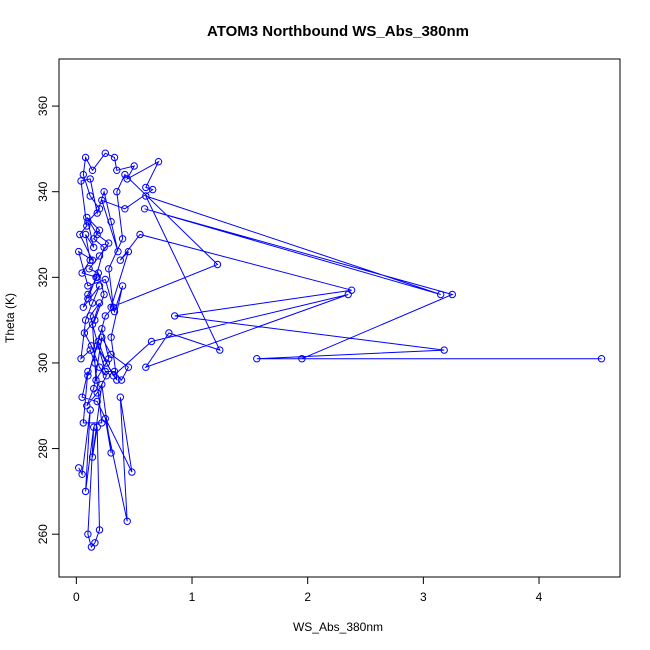 Image resolution: width=650 pixels, height=650 pixels. Describe the element at coordinates (43, 106) in the screenshot. I see `y-tick-label: 360` at that location.